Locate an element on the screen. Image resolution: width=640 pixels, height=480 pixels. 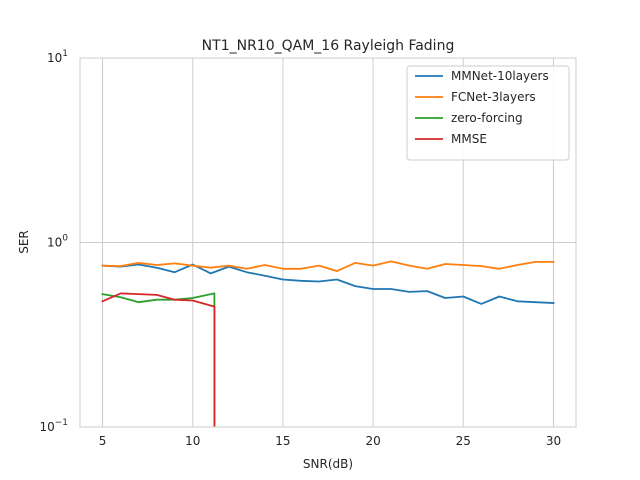
chart-title: NT1_NR10_QAM_16 Rayleigh Fading is located at coordinates (328, 46).